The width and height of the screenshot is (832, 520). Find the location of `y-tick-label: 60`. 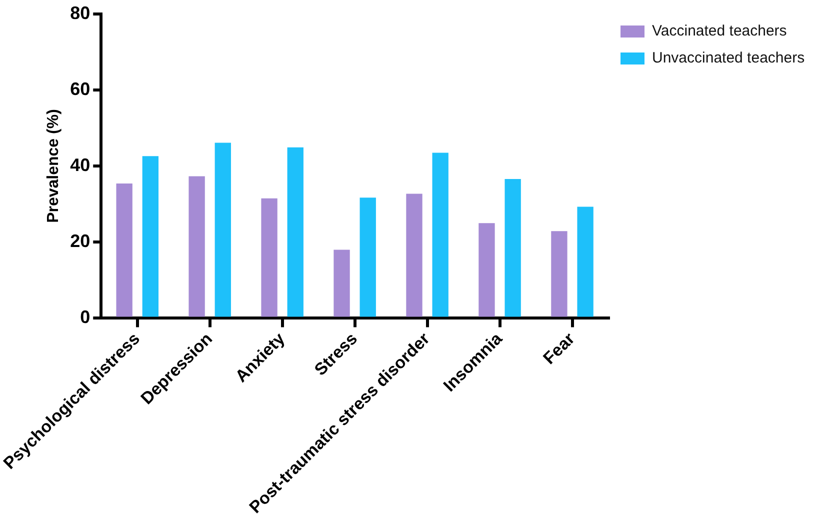

y-tick-label: 60 is located at coordinates (80, 88).